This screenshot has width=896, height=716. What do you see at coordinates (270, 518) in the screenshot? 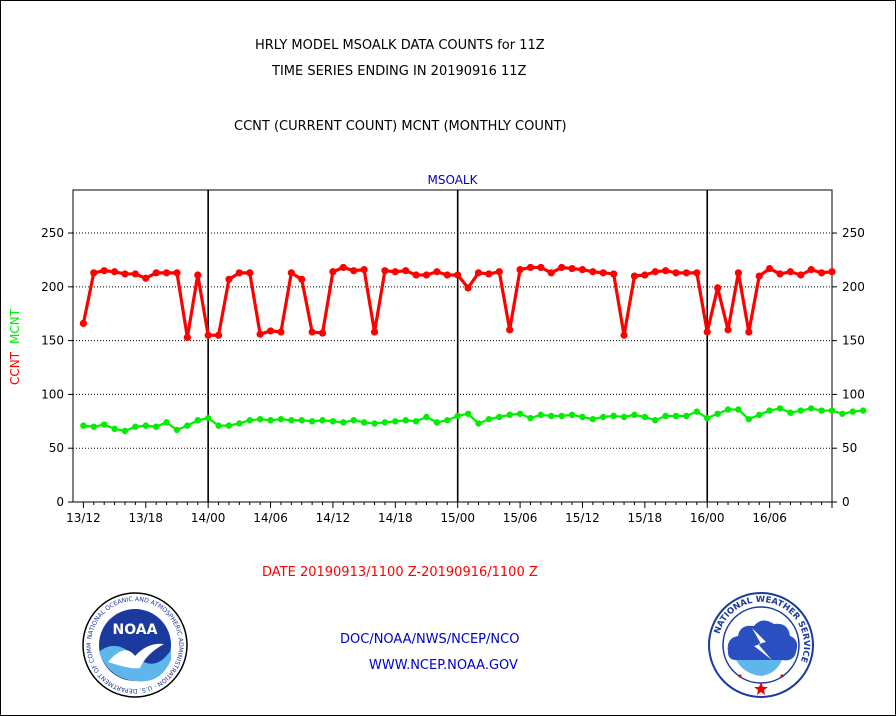
I see `x-tick-label: 14/06` at bounding box center [270, 518].